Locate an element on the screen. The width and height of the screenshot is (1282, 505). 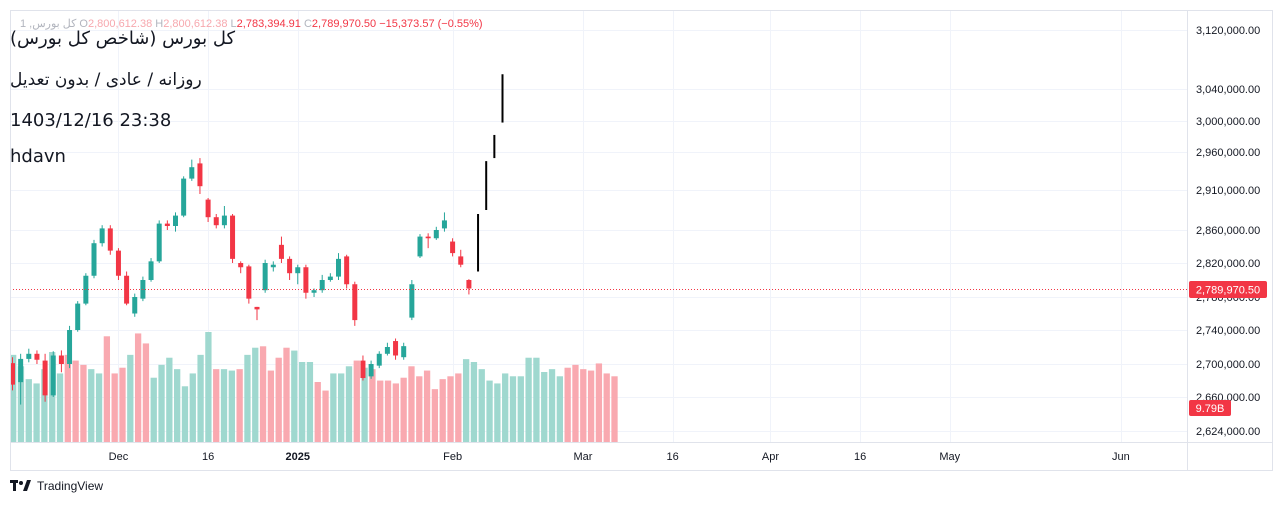
price-tick-label: 3,040,000.00 is located at coordinates (1228, 90).